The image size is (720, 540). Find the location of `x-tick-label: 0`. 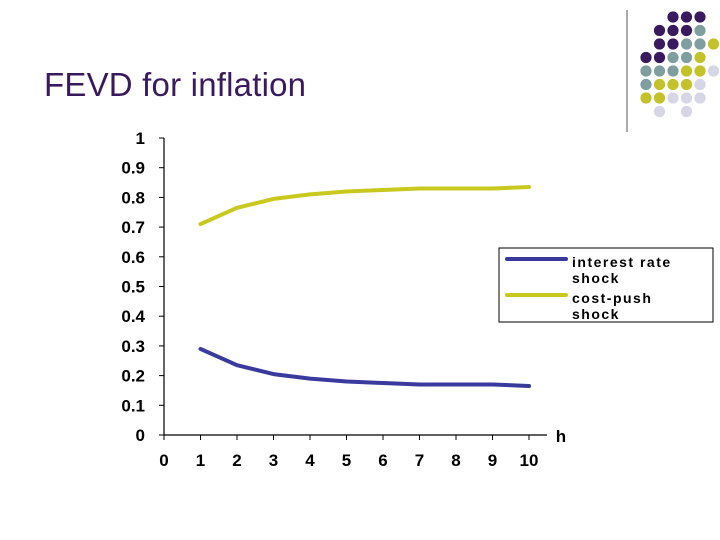

x-tick-label: 0 is located at coordinates (163, 460).